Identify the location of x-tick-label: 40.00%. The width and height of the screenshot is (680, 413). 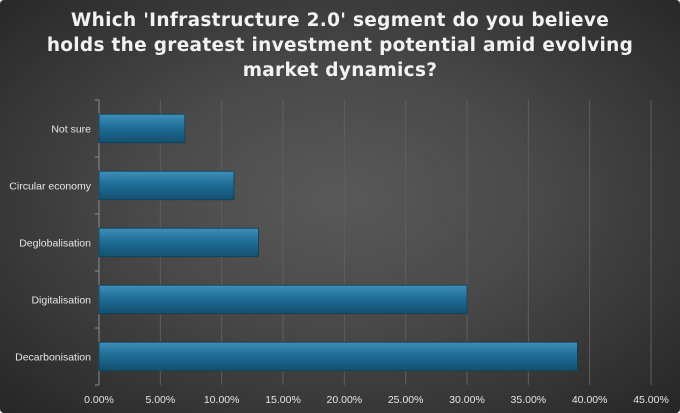
(590, 400).